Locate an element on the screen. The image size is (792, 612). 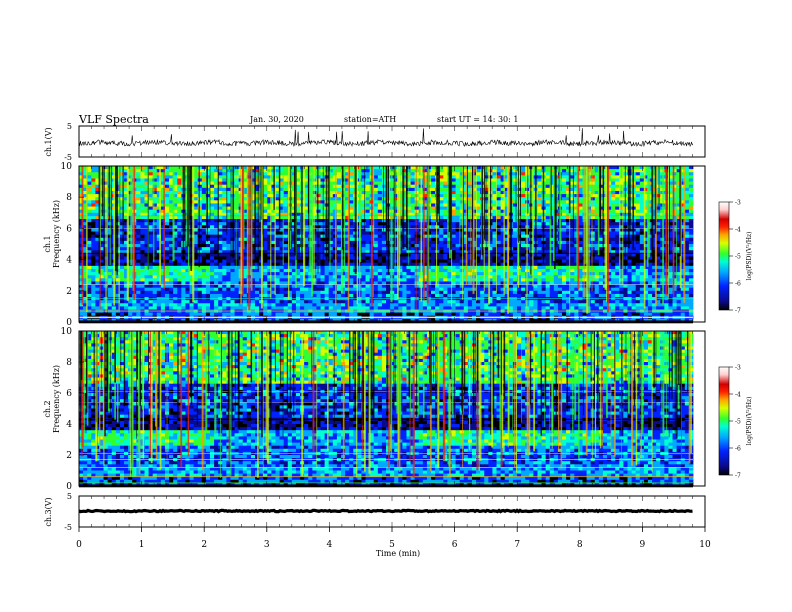
ch3-waveform-trace is located at coordinates (386, 511).